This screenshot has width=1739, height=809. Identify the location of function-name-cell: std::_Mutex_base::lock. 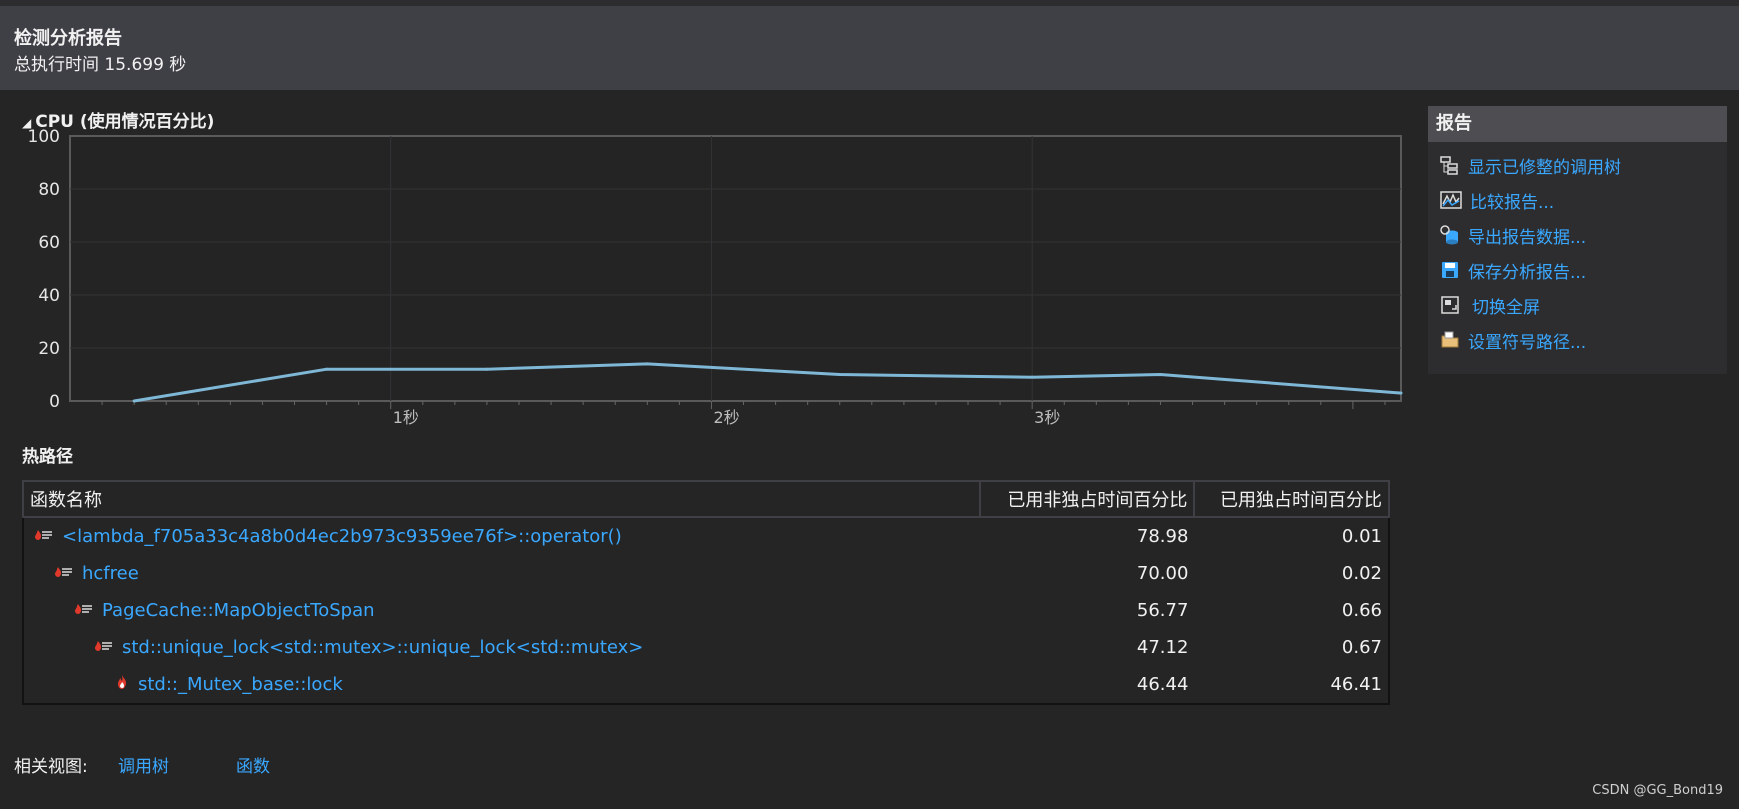
(501, 685).